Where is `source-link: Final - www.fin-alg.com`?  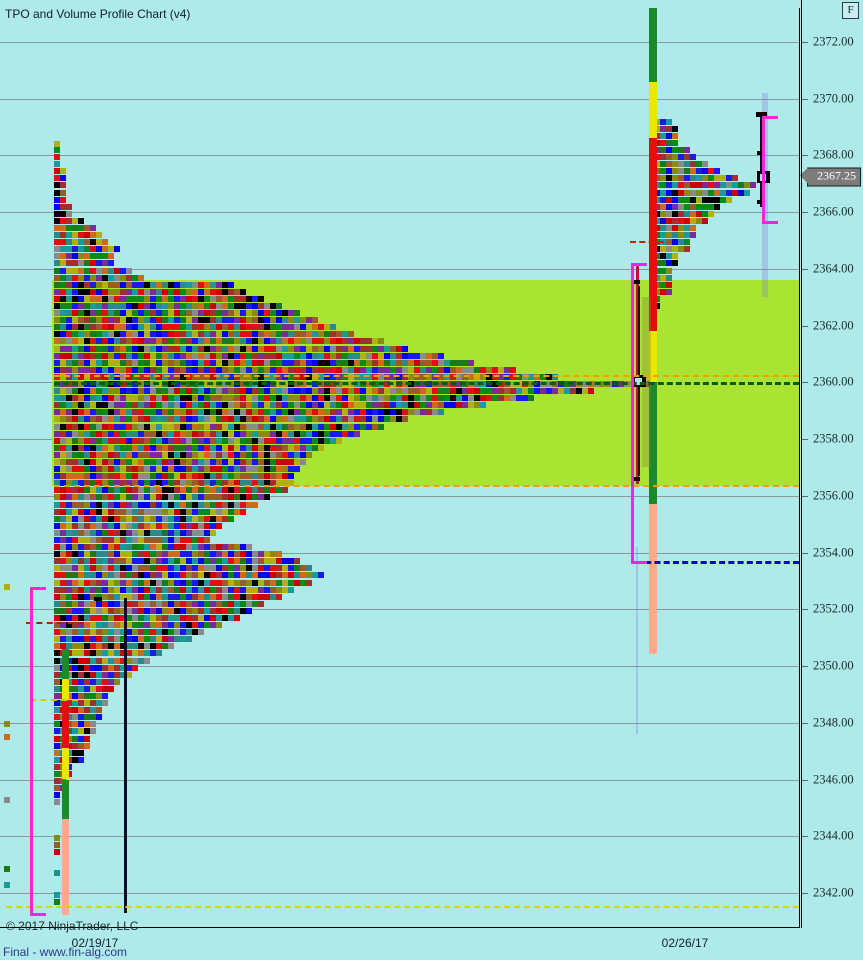 source-link: Final - www.fin-alg.com is located at coordinates (65, 952).